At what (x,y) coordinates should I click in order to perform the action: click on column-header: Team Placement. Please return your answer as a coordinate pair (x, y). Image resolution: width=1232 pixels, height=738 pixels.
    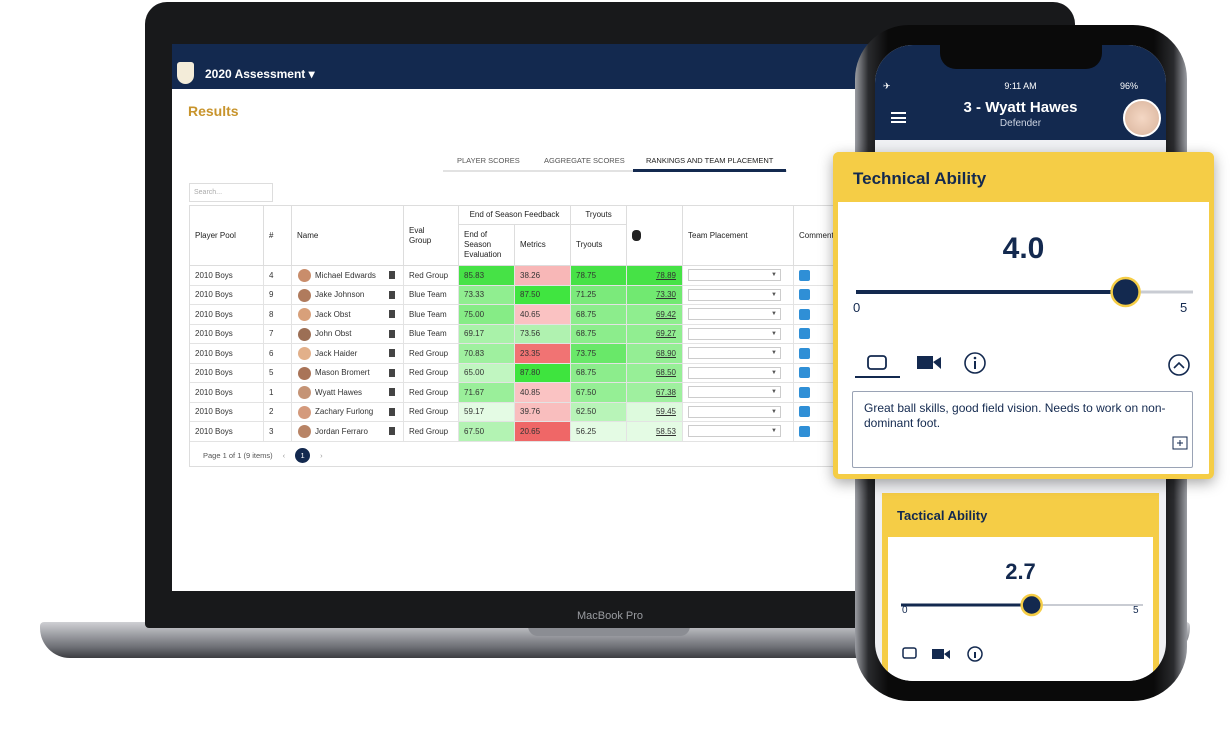
    Looking at the image, I should click on (738, 236).